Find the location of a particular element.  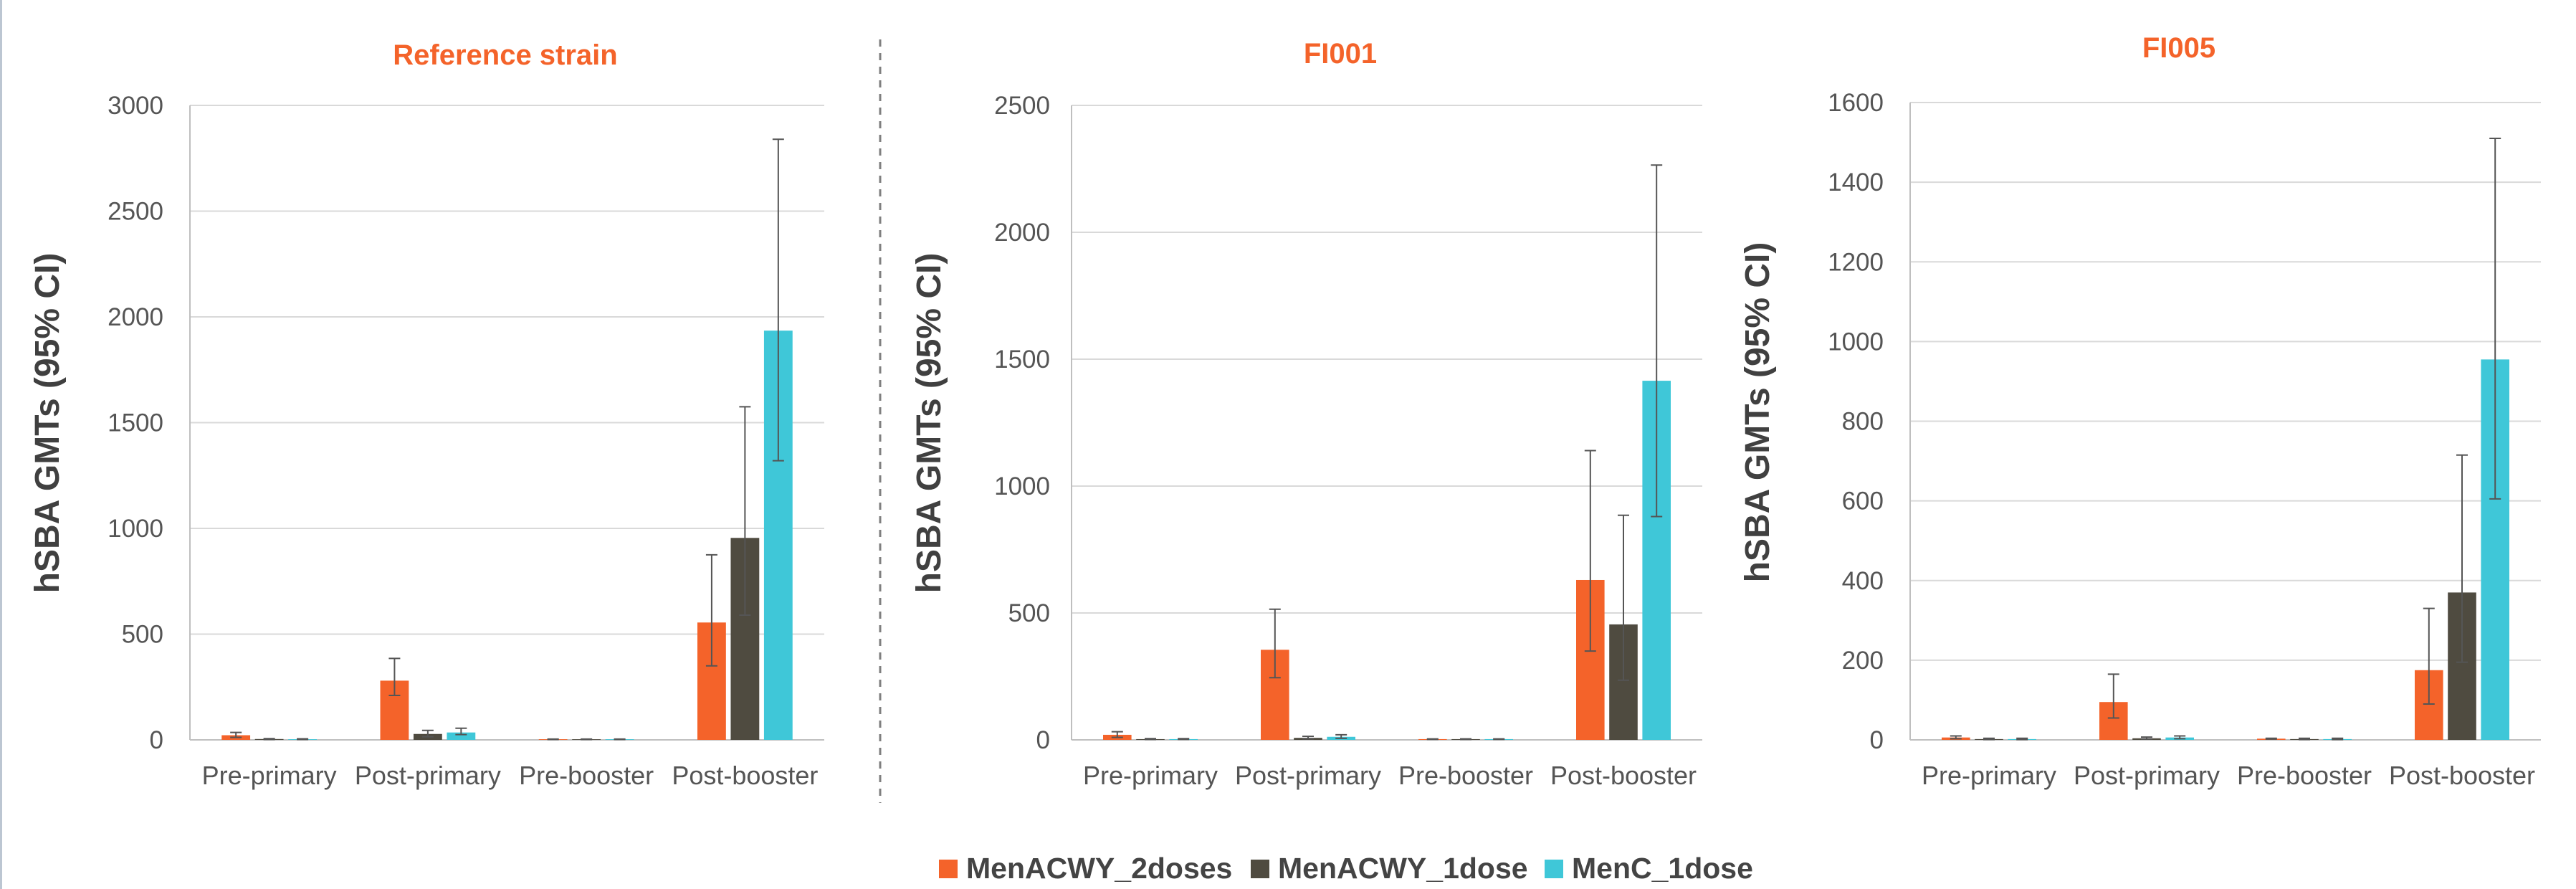

legend: MenACWY_2doses MenACWY_1dose MenC_1dose is located at coordinates (1346, 868).